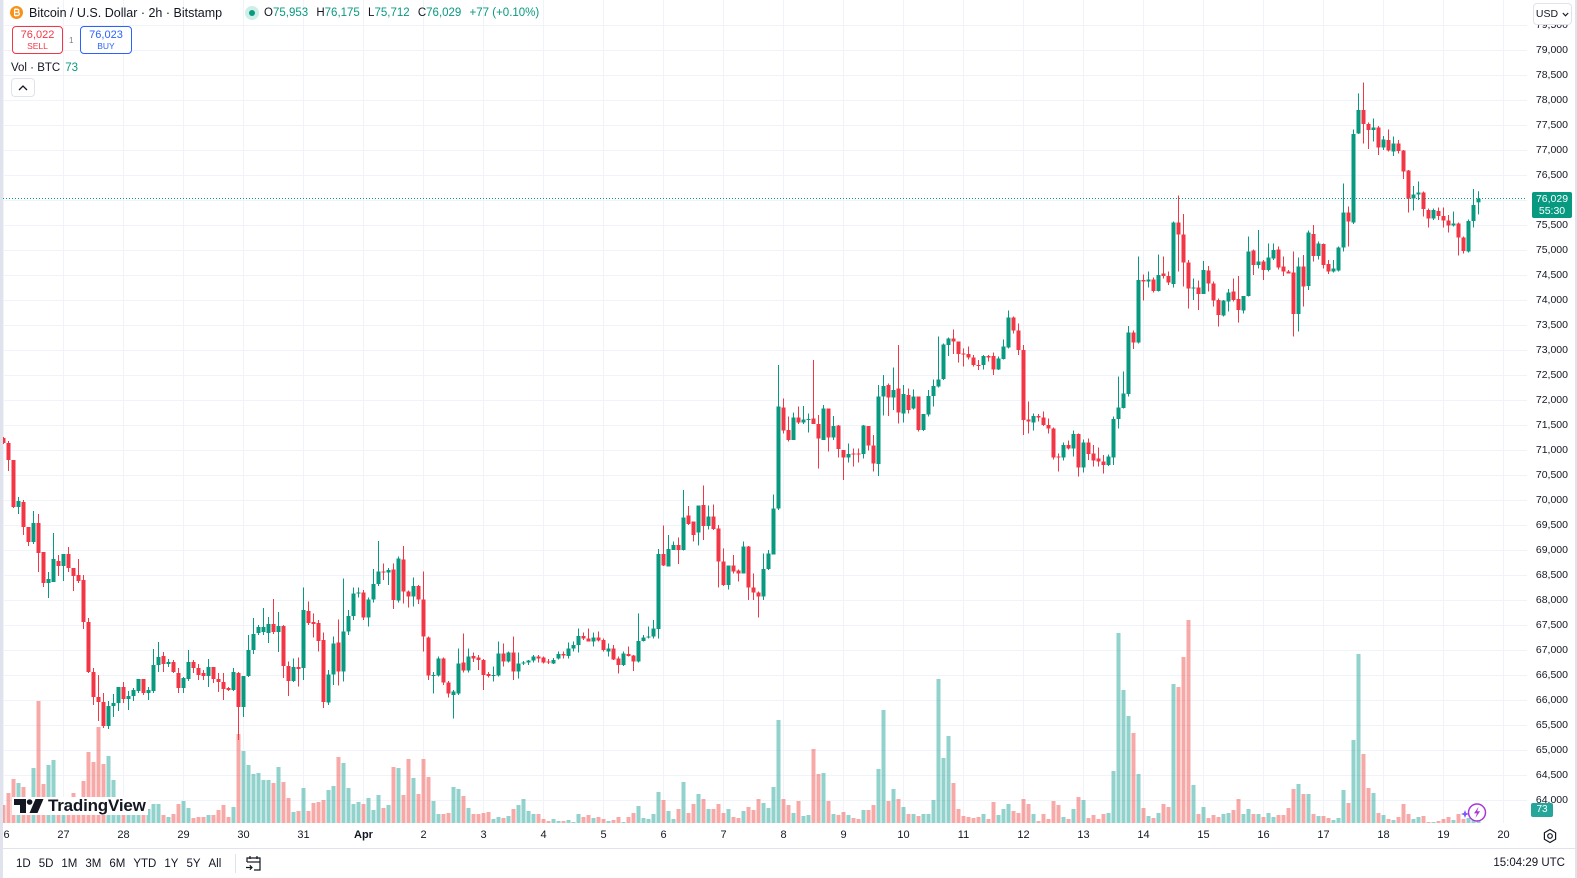 This screenshot has width=1577, height=878. I want to click on range-6m-button: 6M, so click(117, 863).